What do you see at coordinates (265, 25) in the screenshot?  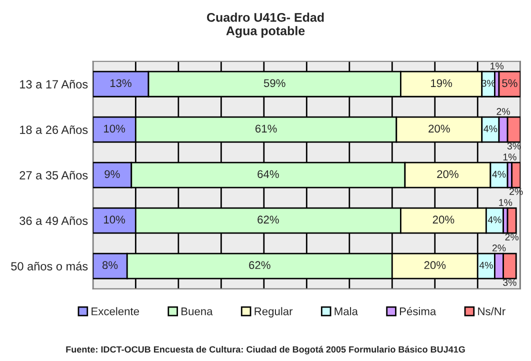 I see `chart-title: Cuadro U41G- Edad Agua potable` at bounding box center [265, 25].